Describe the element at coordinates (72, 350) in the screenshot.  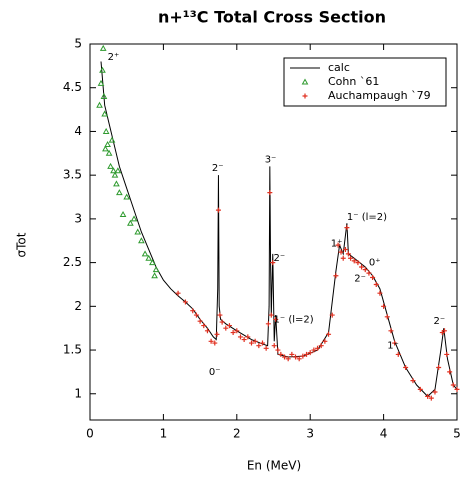
I see `y-tick-label: 1.5` at that location.